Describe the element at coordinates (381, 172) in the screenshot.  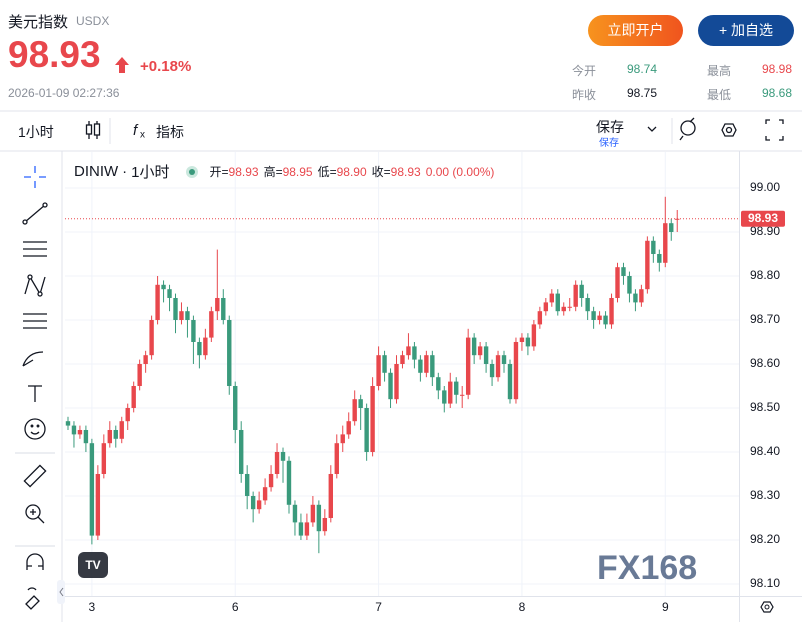
I see `legend-label: 收=` at that location.